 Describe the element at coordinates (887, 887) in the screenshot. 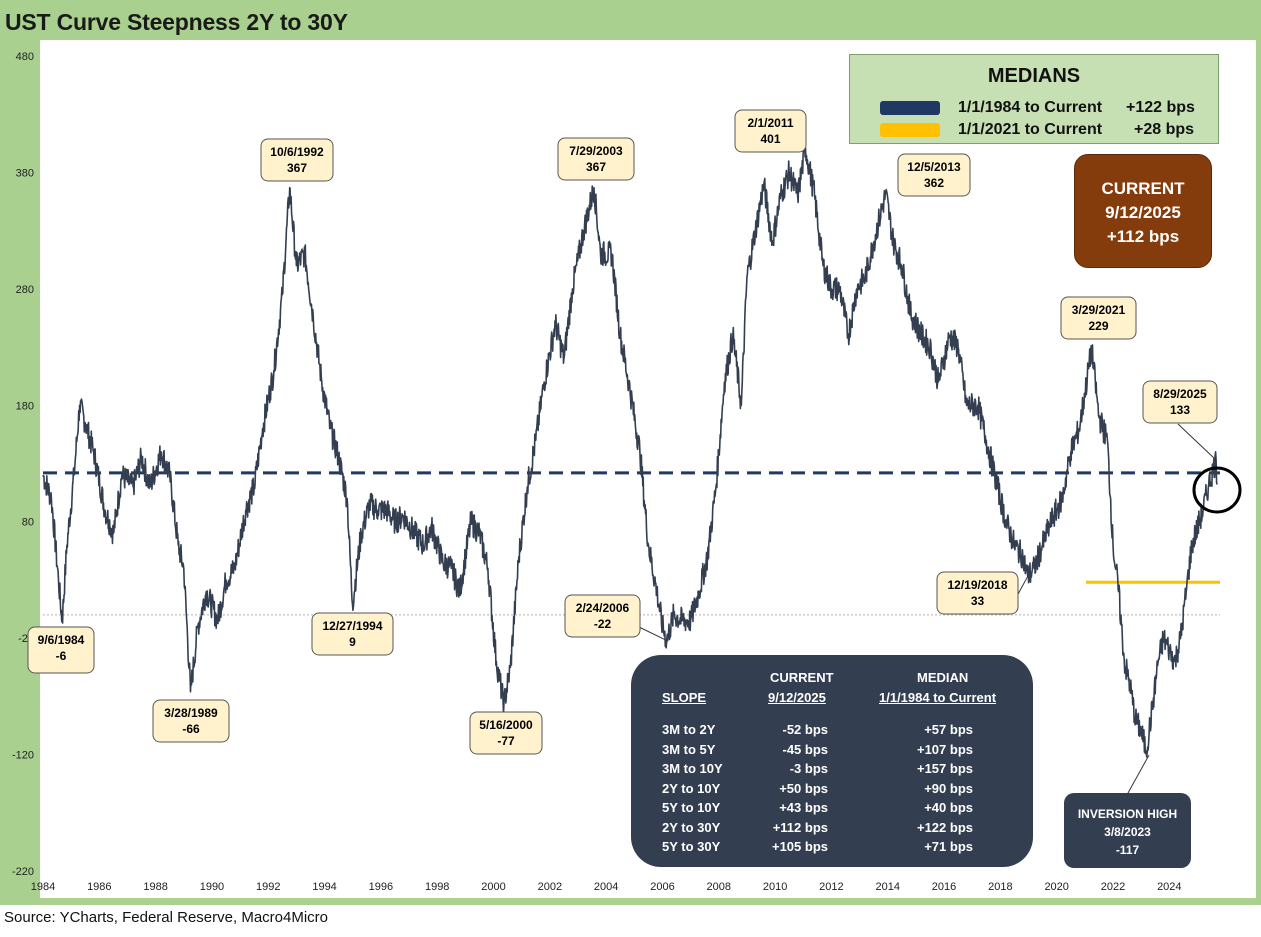

I see `x-tick-label: 2014` at that location.